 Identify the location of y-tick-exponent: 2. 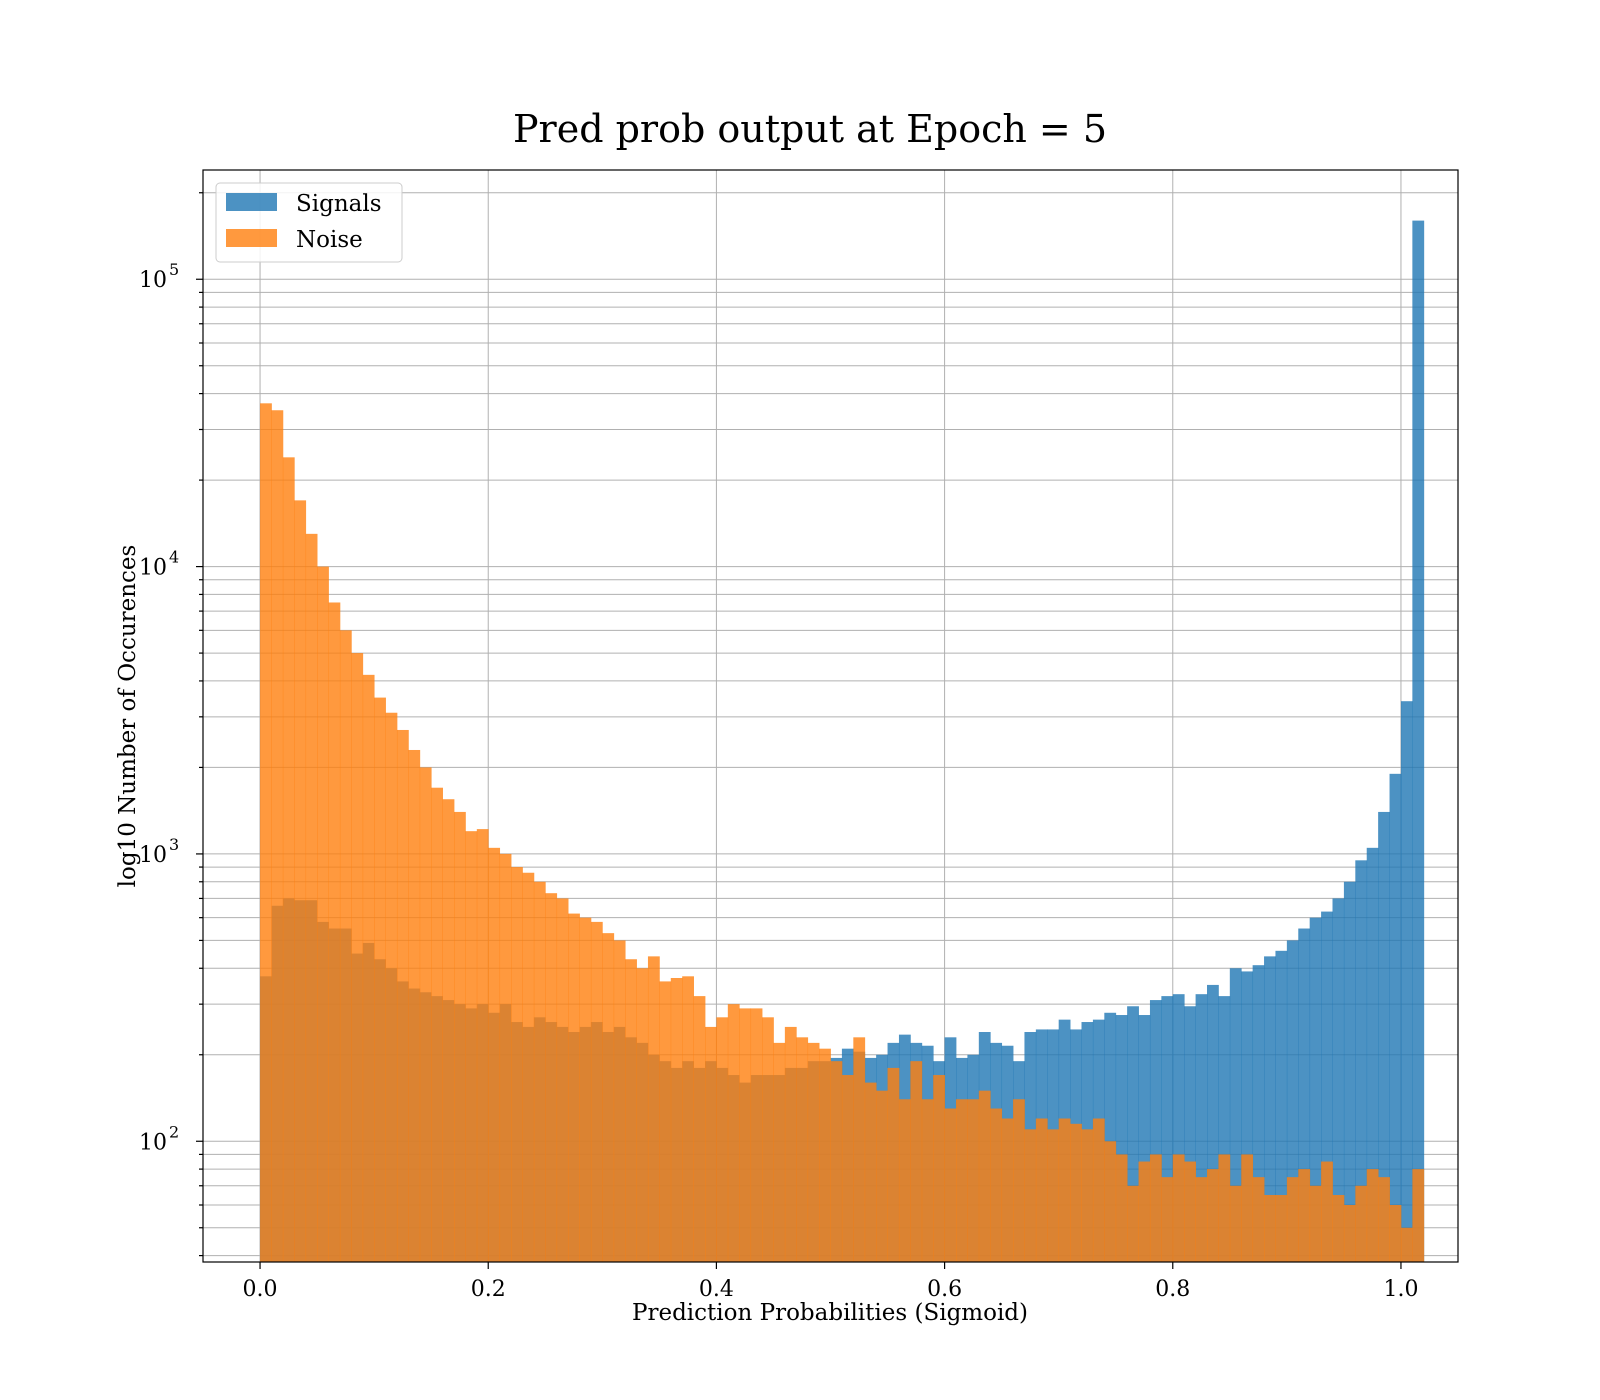
(174, 1131).